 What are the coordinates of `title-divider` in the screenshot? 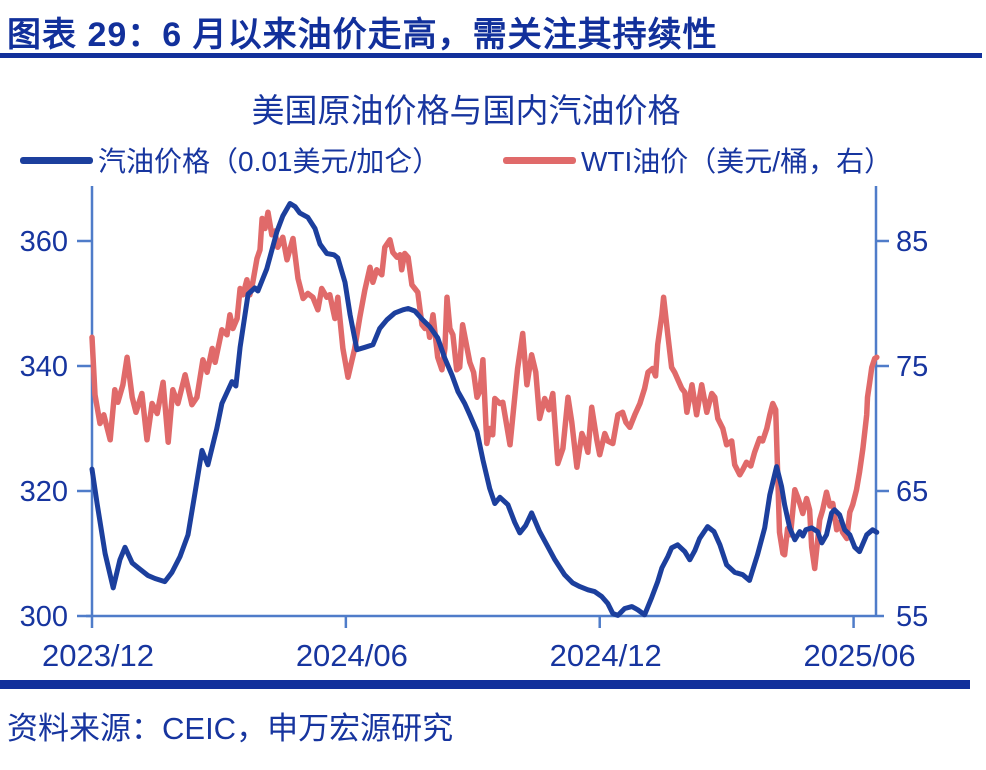 It's located at (491, 55).